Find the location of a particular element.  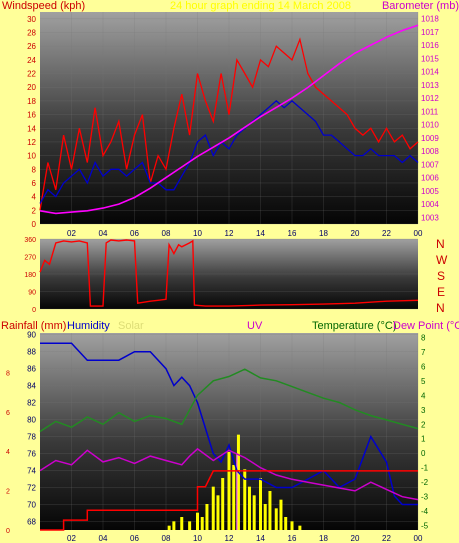

wind-y-tick: 12 is located at coordinates (31, 142).